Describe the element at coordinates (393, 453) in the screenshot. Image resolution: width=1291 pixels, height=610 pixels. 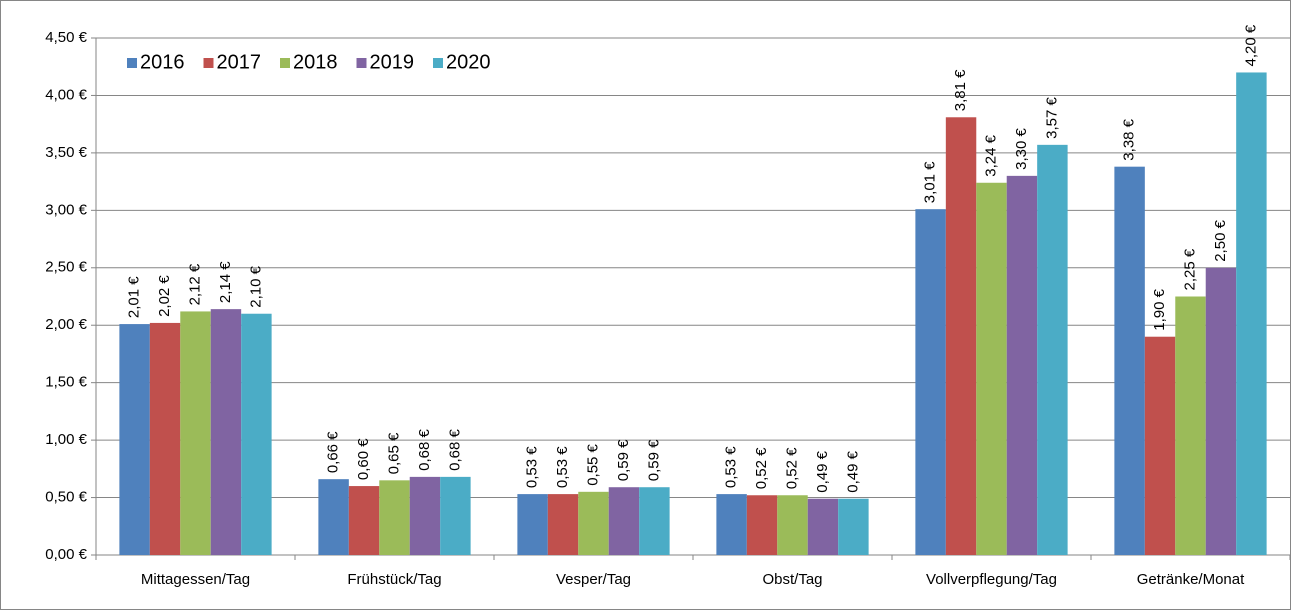
I see `value-label: 0,65 €` at that location.